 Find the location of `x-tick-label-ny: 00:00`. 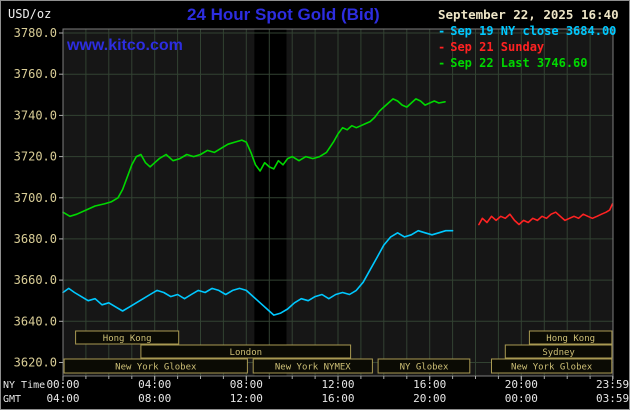

x-tick-label-ny: 00:00 is located at coordinates (62, 384).